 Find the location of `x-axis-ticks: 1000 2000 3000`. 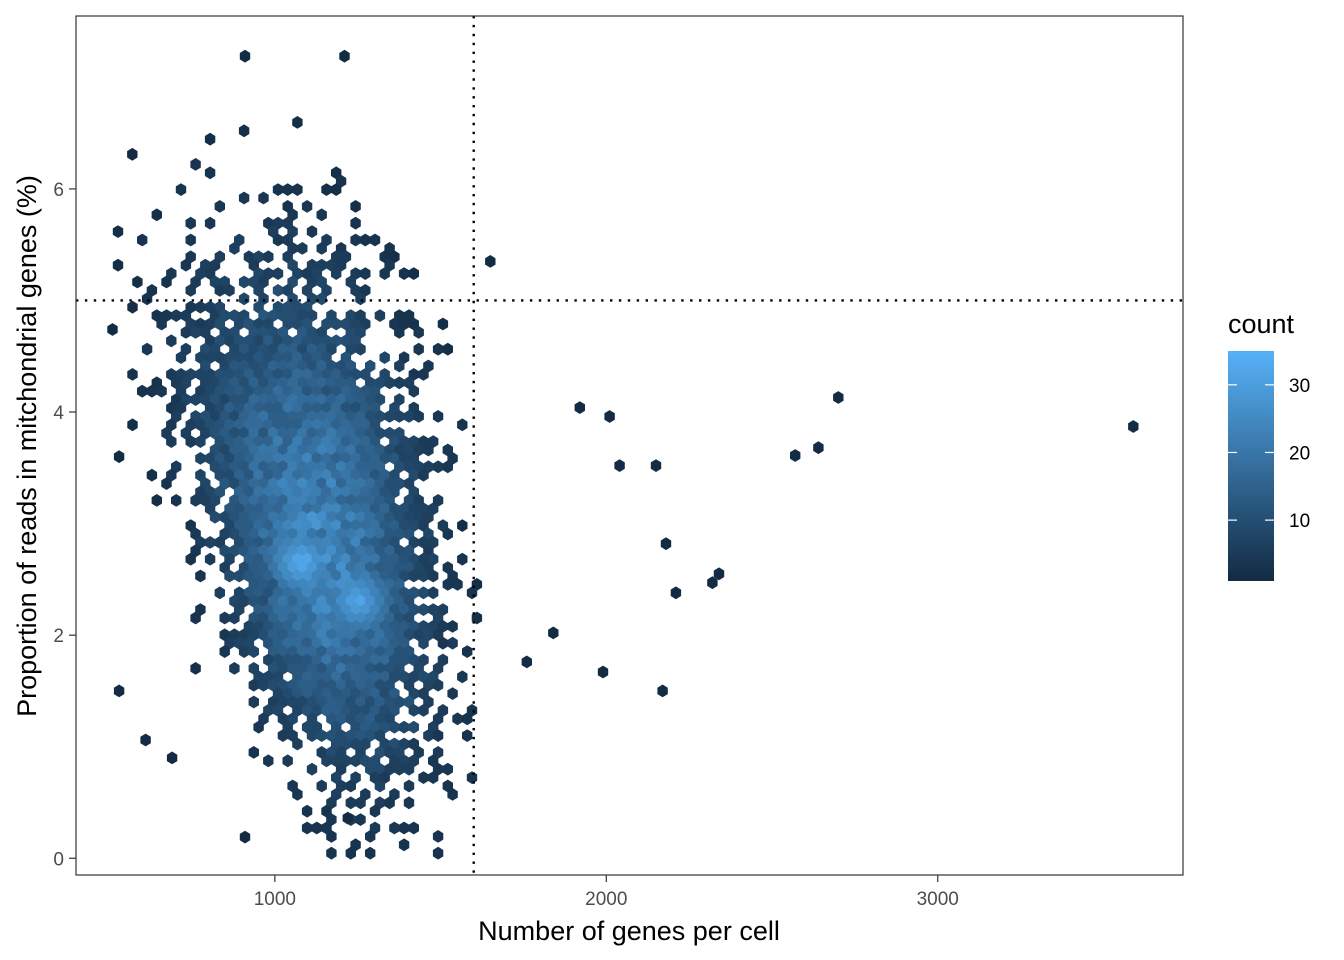

x-axis-ticks: 1000 2000 3000 is located at coordinates (606, 892).